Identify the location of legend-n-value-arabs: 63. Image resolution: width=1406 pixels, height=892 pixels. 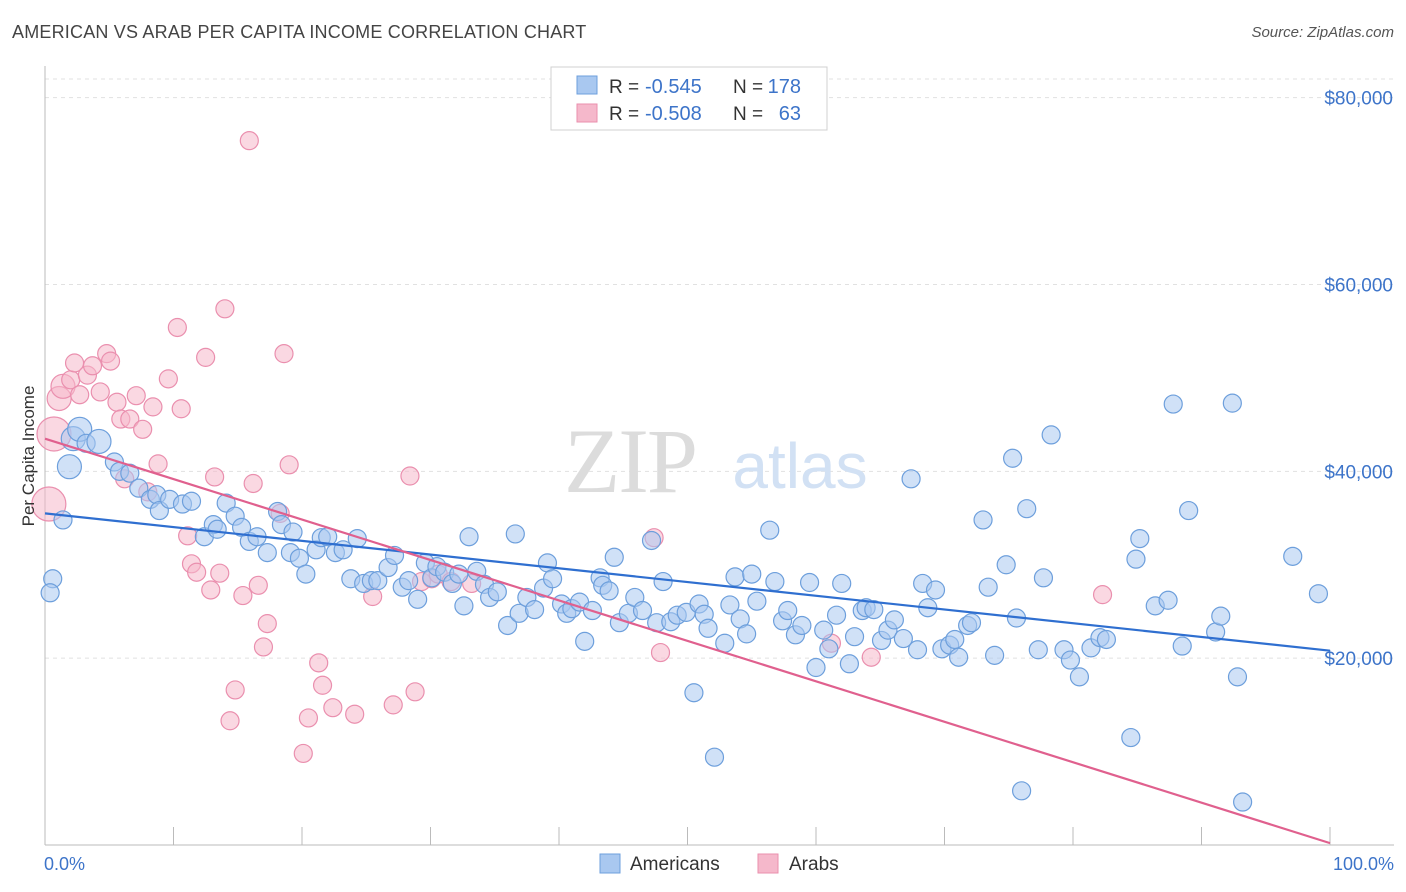
(790, 114).